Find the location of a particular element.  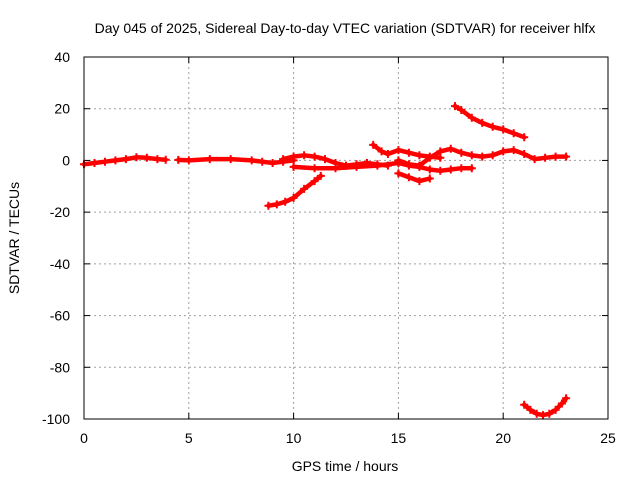

x-tick-label: 25 is located at coordinates (608, 438).